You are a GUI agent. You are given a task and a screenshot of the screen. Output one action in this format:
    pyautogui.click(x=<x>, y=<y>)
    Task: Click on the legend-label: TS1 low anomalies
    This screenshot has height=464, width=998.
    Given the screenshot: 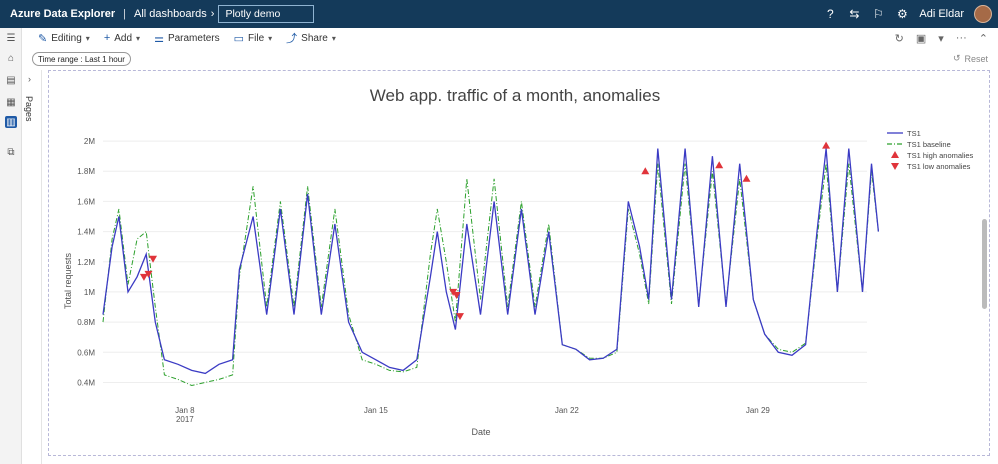 What is the action you would take?
    pyautogui.click(x=939, y=166)
    